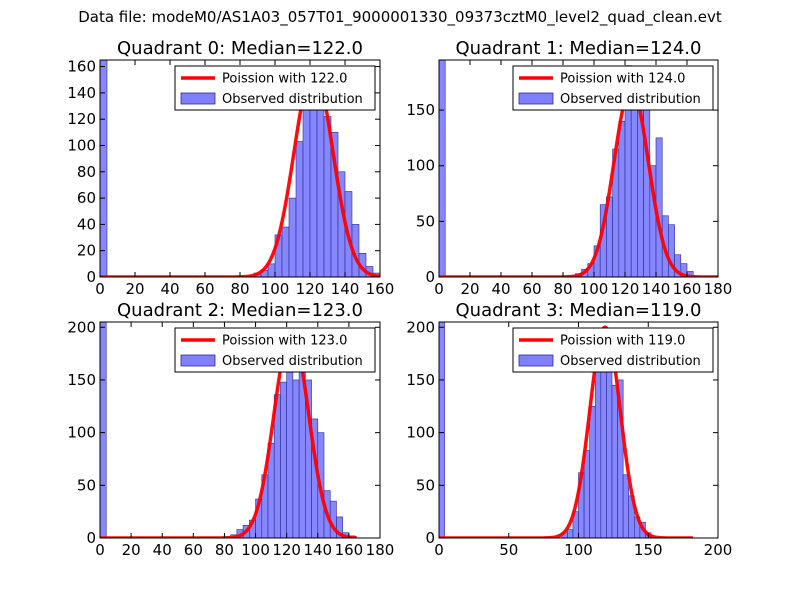 This screenshot has width=800, height=604. I want to click on legend-label-poisson: Poission with 122.0, so click(284, 79).